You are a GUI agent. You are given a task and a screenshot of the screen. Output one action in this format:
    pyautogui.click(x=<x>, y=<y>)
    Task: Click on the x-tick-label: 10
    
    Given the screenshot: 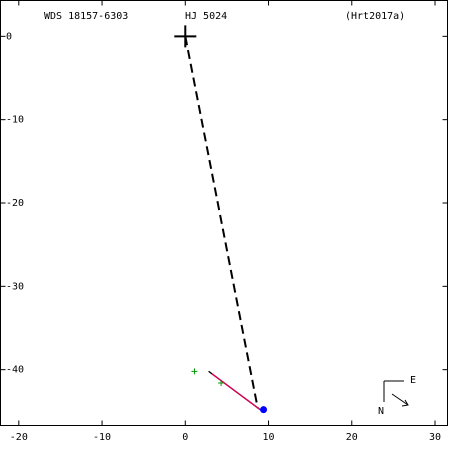 What is the action you would take?
    pyautogui.click(x=269, y=437)
    